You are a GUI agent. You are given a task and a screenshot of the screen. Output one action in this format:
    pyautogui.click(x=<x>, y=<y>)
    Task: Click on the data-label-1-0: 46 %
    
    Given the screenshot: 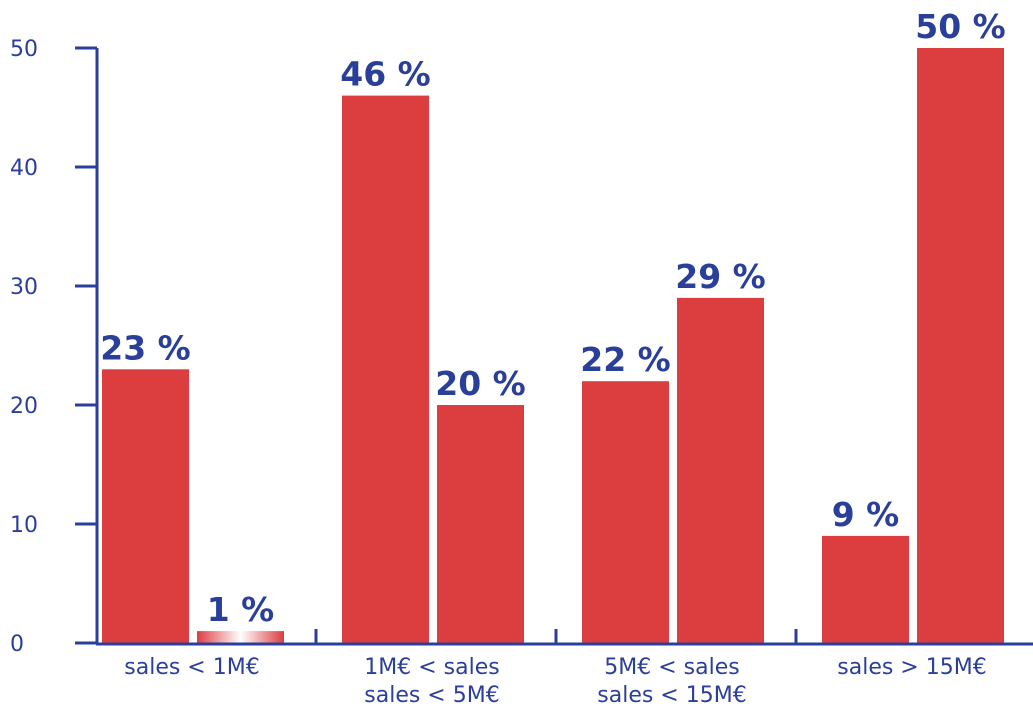 What is the action you would take?
    pyautogui.click(x=385, y=74)
    